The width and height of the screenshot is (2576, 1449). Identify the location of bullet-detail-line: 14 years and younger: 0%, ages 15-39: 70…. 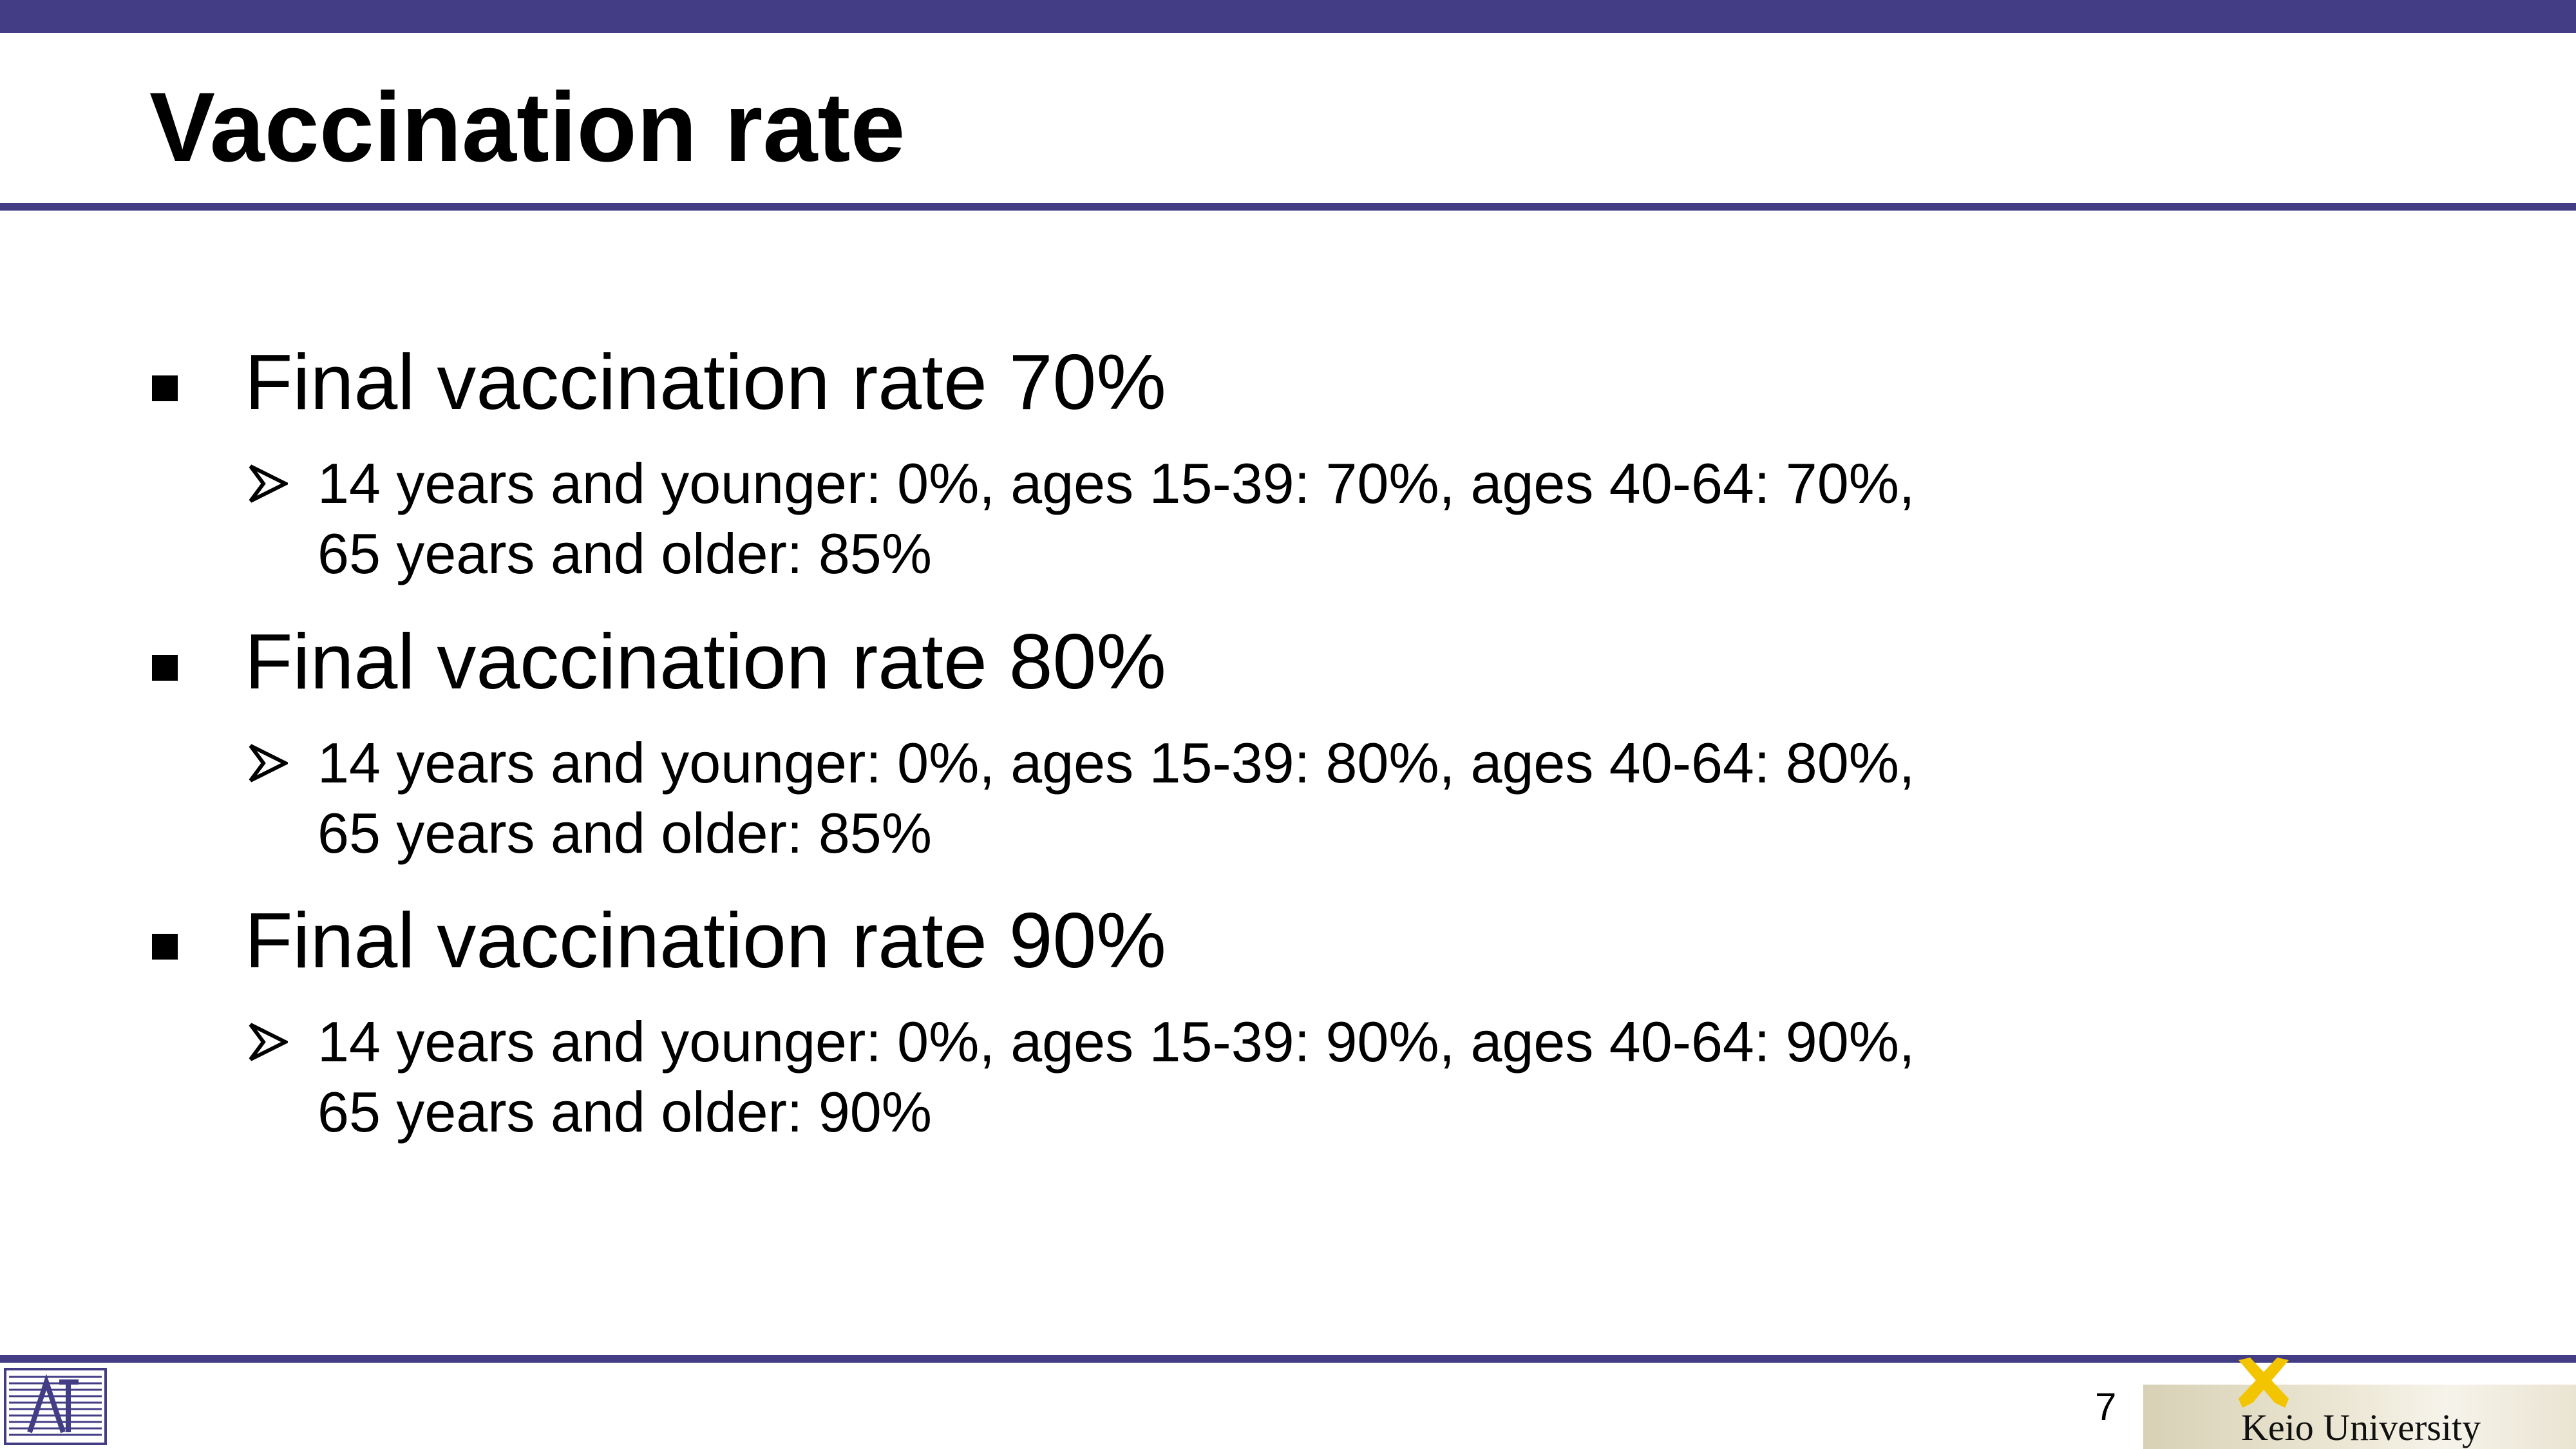
(1116, 483).